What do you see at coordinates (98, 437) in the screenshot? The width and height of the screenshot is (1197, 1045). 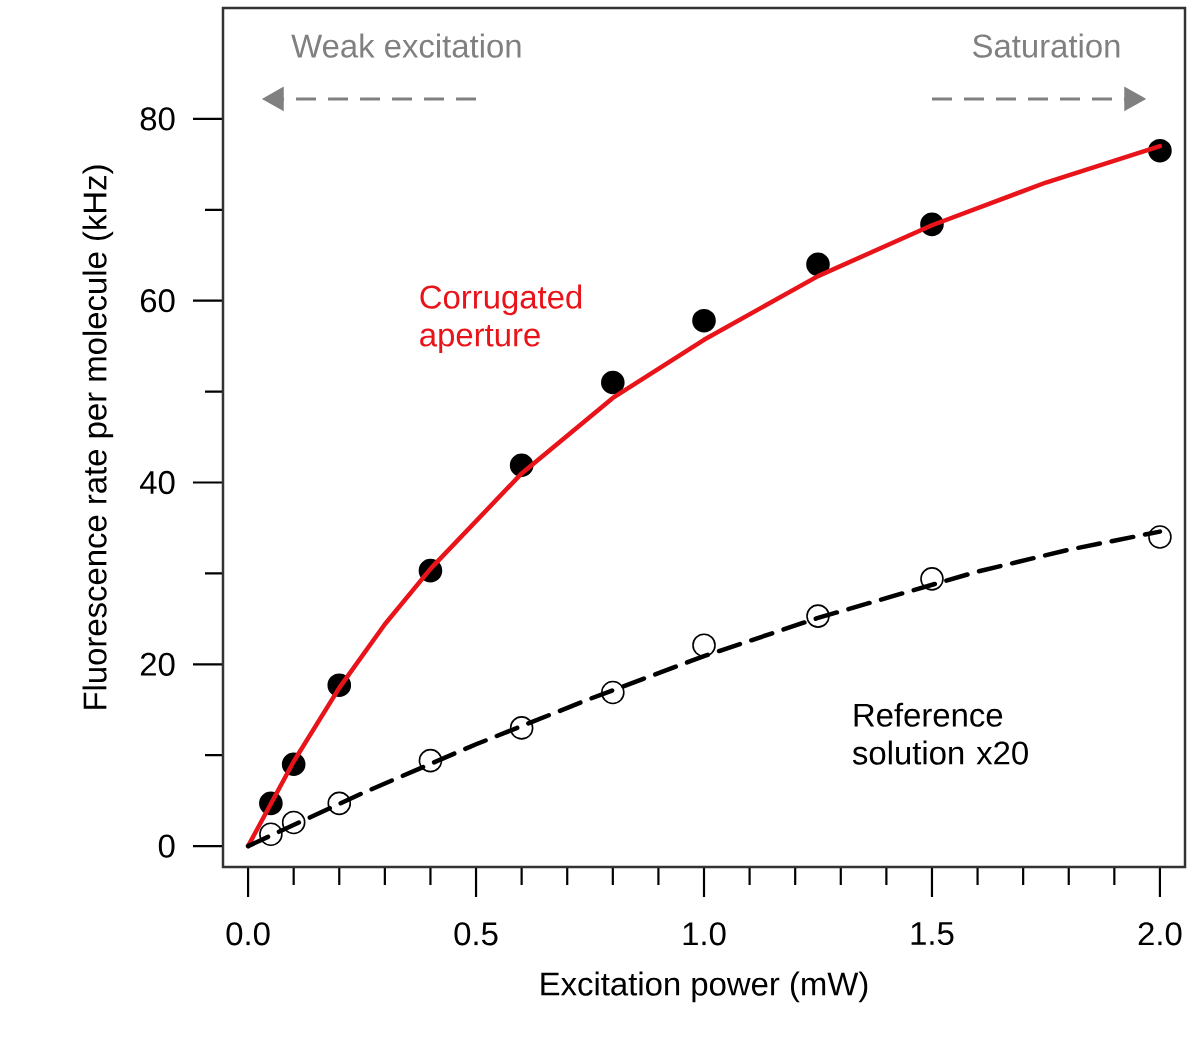 I see `y-axis-title: Fluorescence rate per molecule (kHz)` at bounding box center [98, 437].